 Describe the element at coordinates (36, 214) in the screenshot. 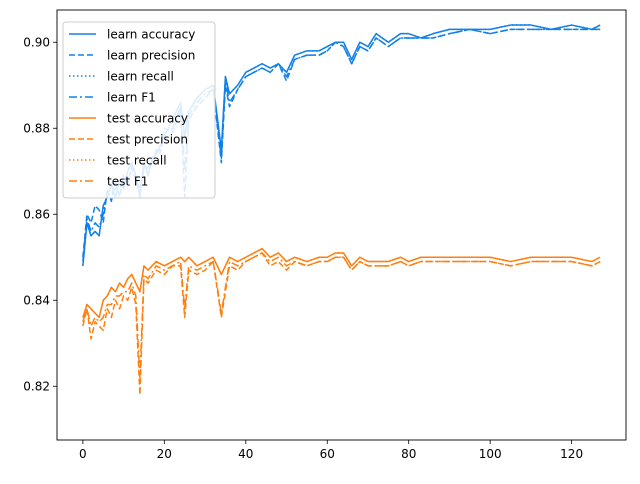

I see `y-tick-label: 0.86` at that location.